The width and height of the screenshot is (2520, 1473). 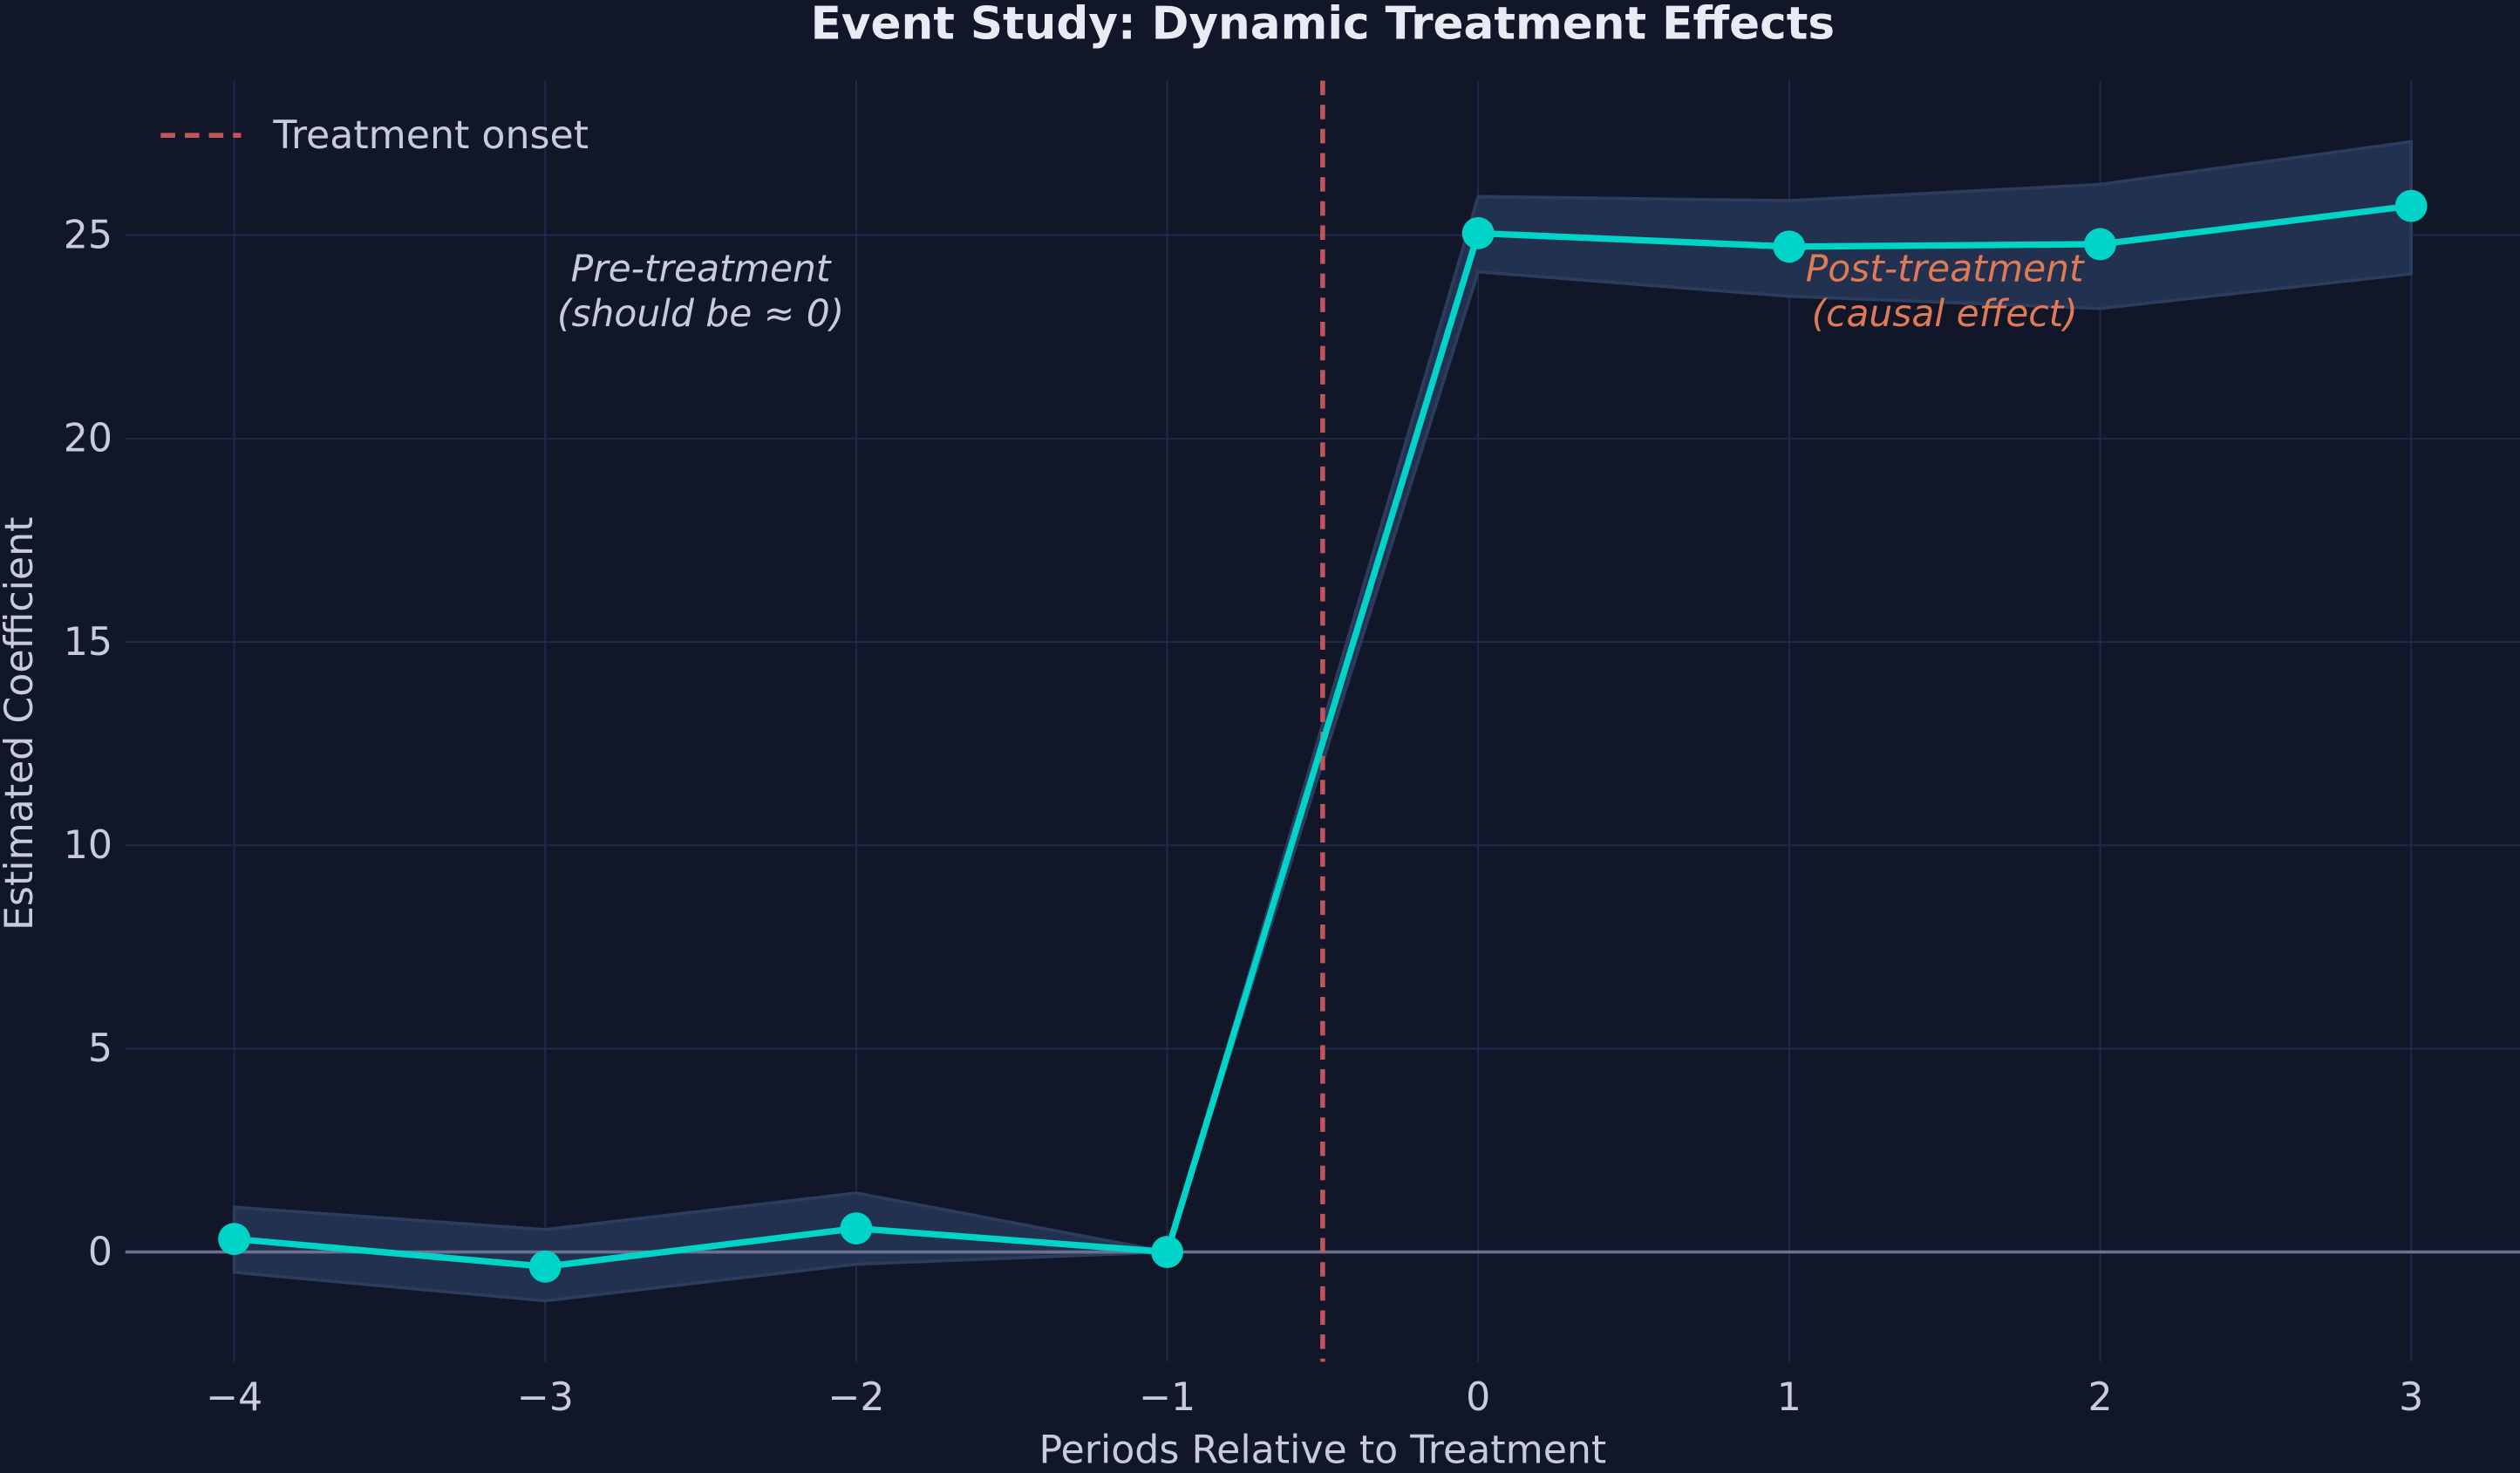 What do you see at coordinates (88, 439) in the screenshot?
I see `y-tick-label: 20` at bounding box center [88, 439].